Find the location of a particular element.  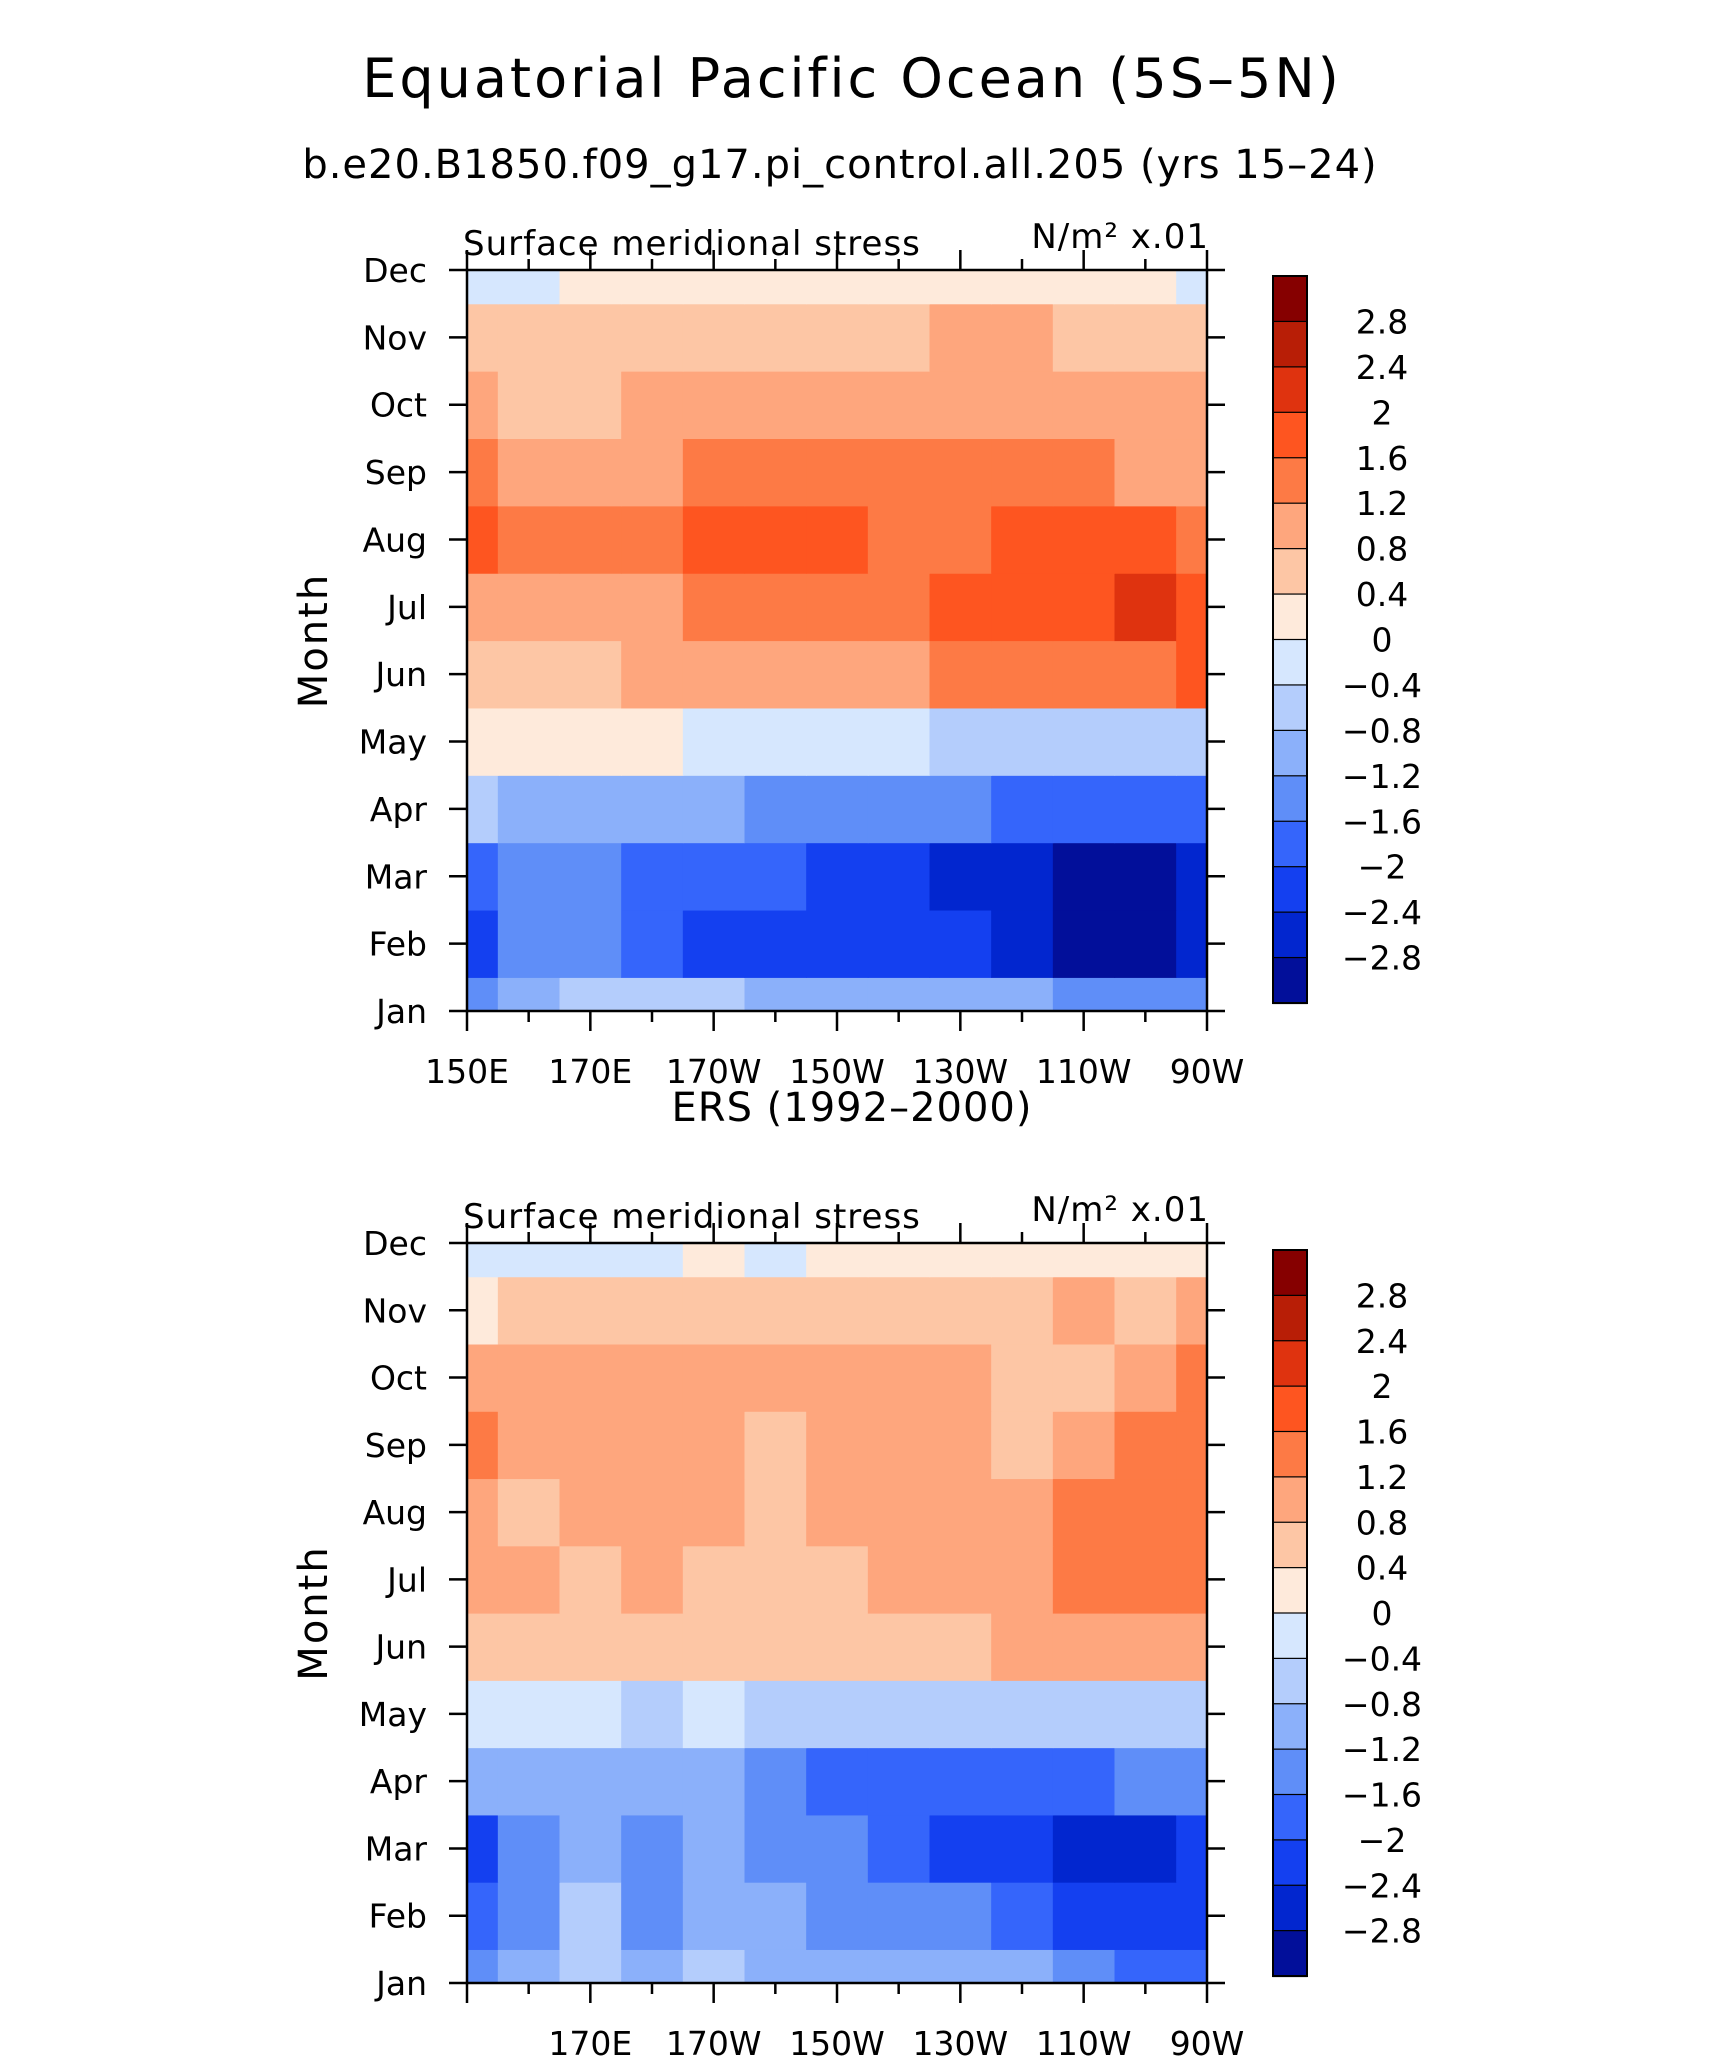

y-tick-label: May is located at coordinates (393, 1714).